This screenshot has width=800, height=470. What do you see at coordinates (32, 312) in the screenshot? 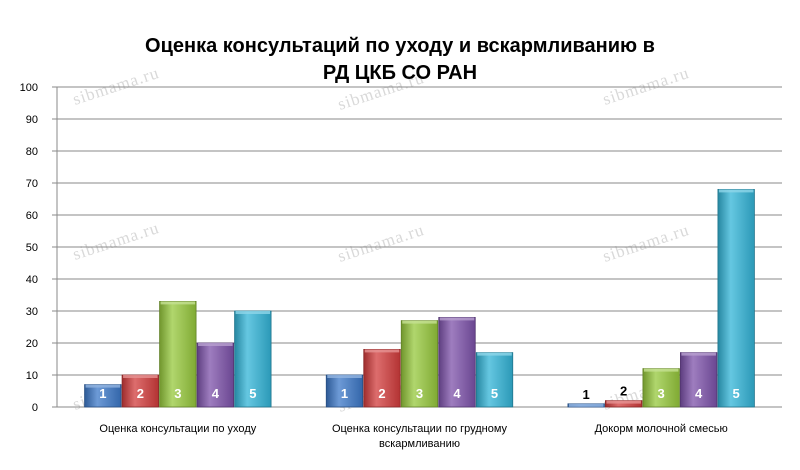
I see `y-tick-label: 30` at bounding box center [32, 312].